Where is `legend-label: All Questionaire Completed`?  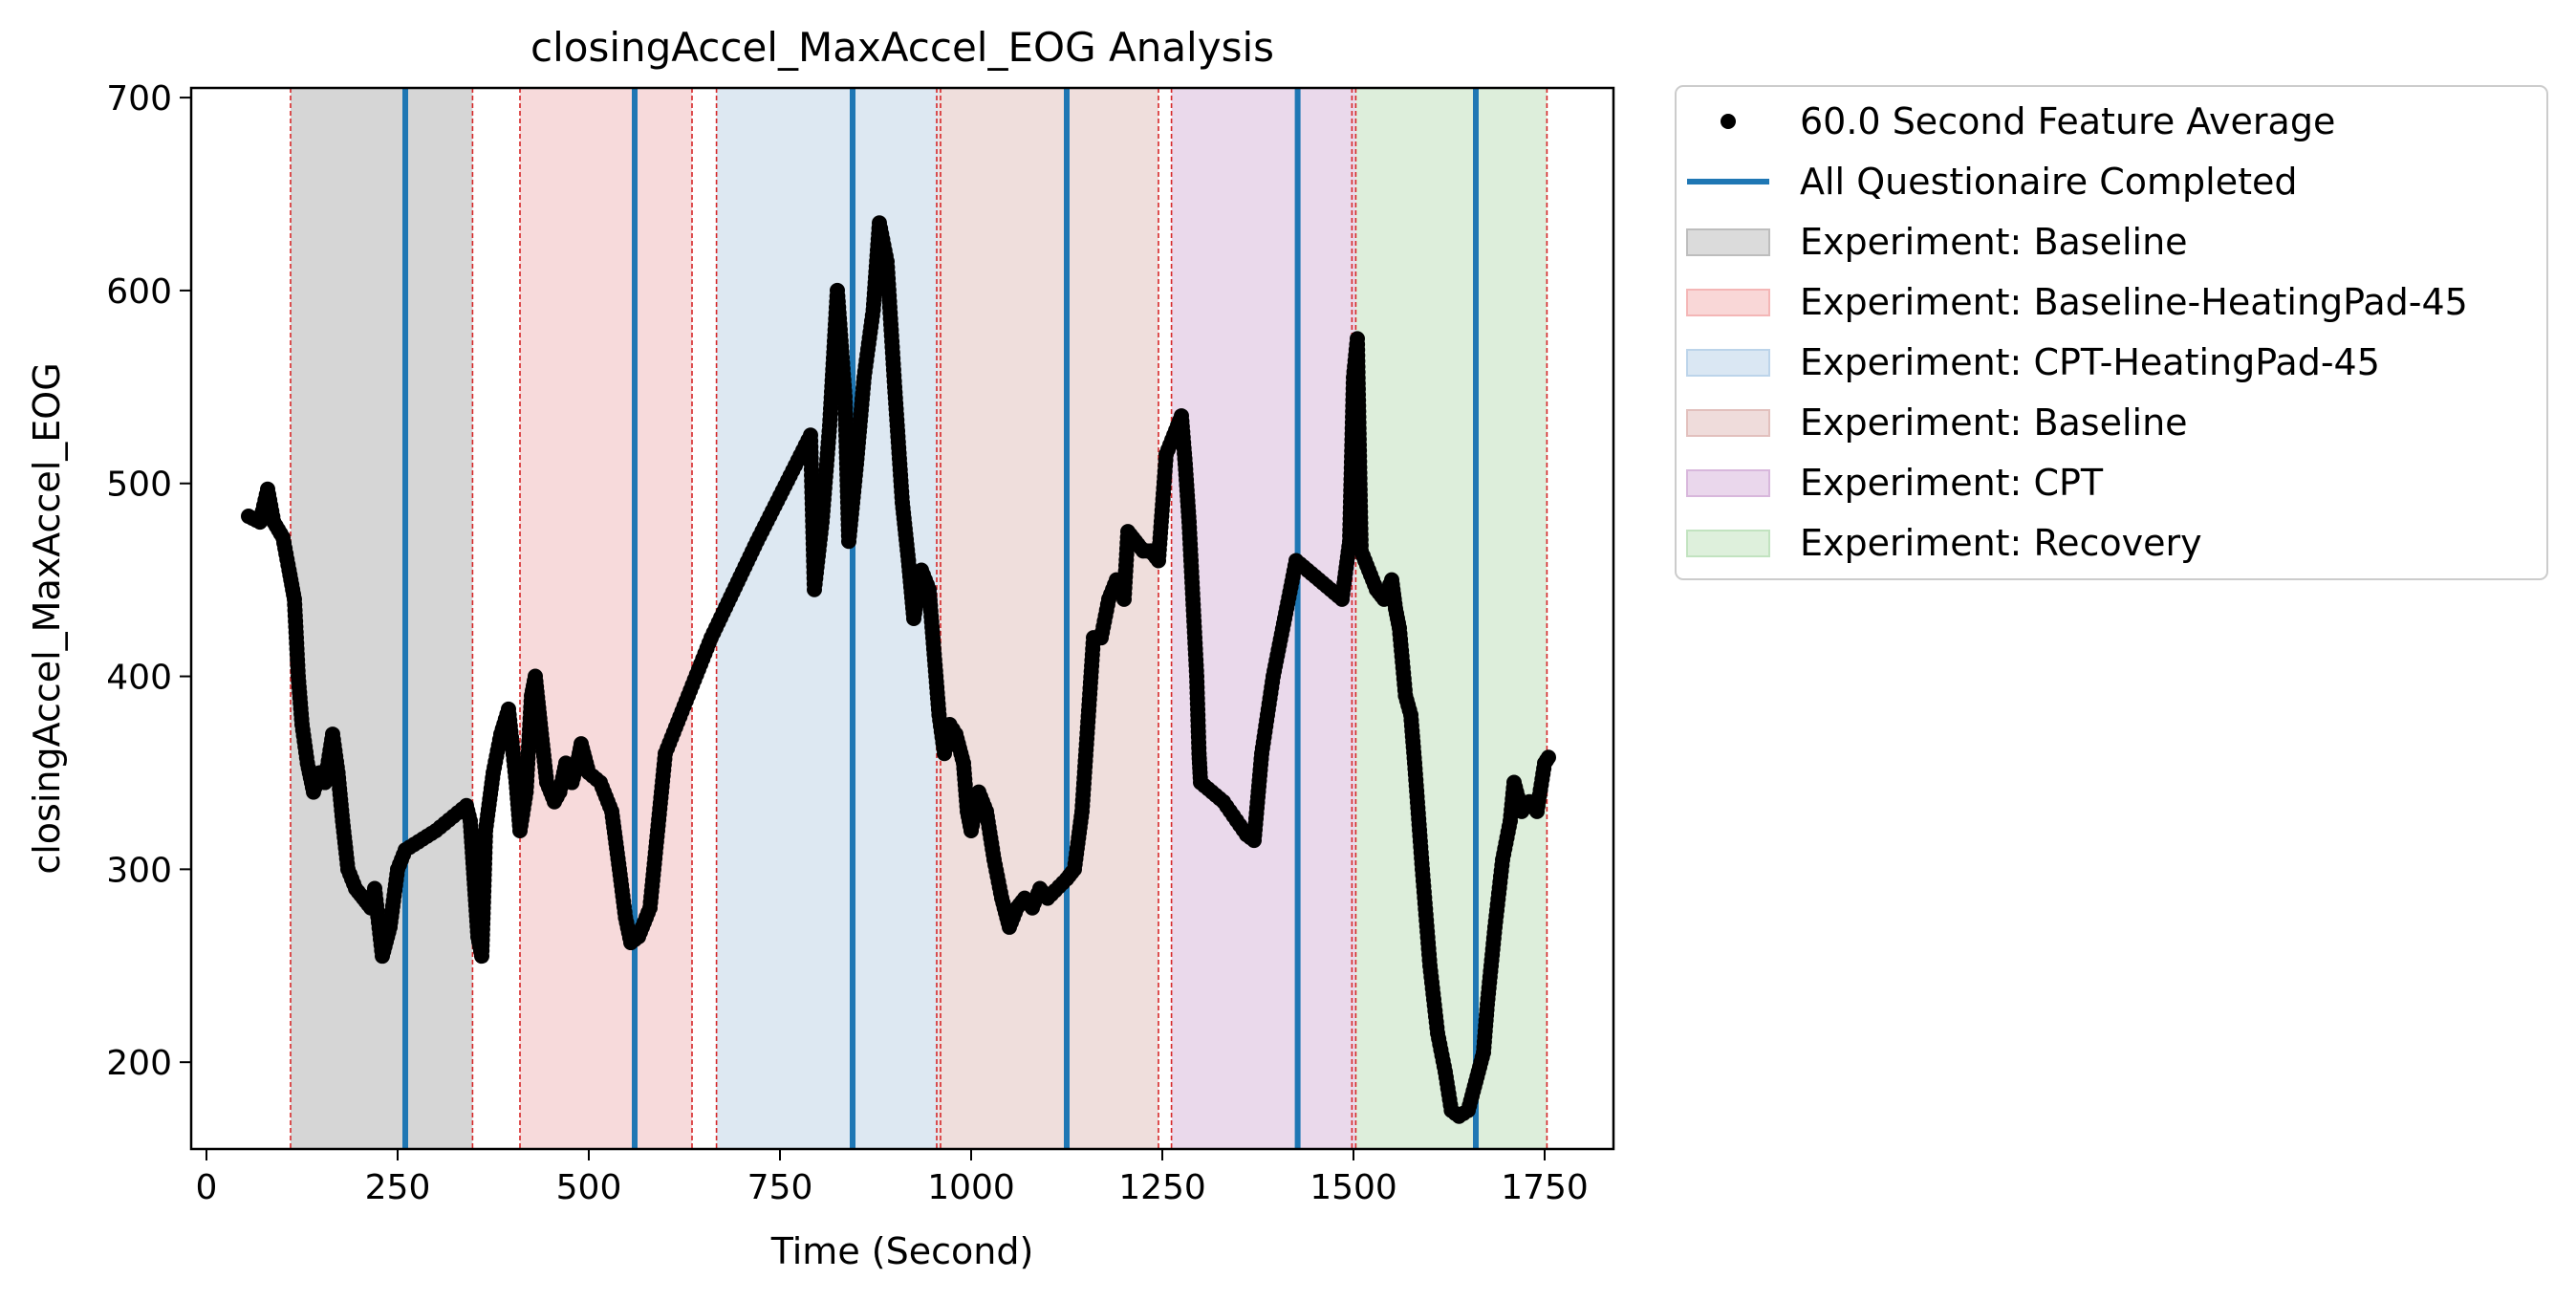 legend-label: All Questionaire Completed is located at coordinates (2049, 182).